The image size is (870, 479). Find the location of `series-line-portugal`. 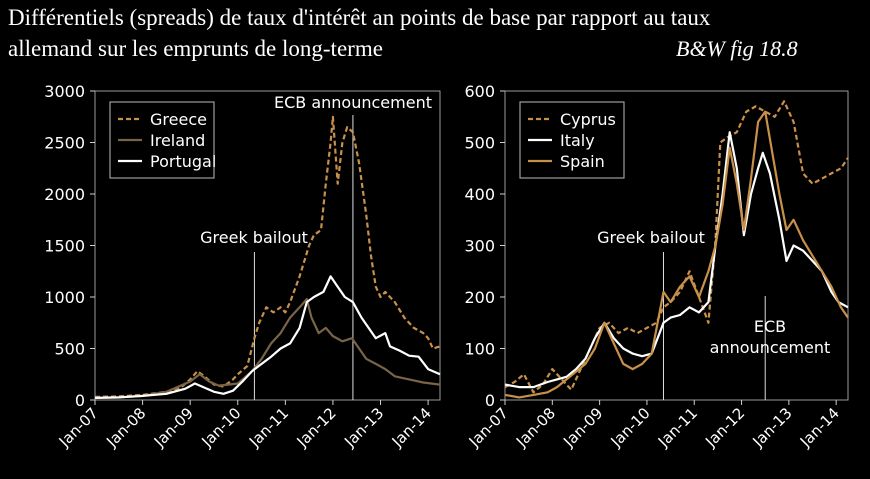

series-line-portugal is located at coordinates (267, 337).